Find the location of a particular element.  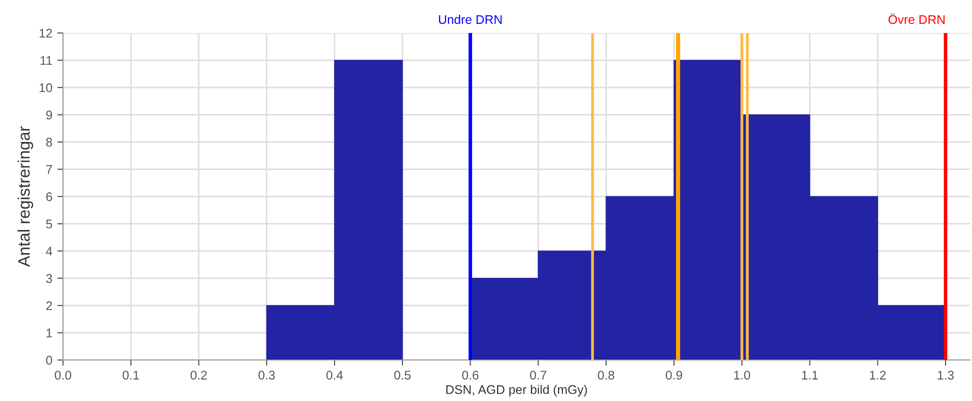

y-tick-label: 9 is located at coordinates (49, 115).